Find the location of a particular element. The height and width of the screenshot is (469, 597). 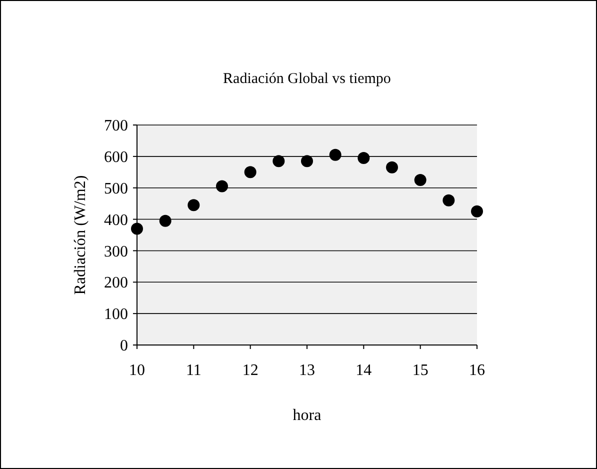

x-tick-label: 14 is located at coordinates (364, 370).